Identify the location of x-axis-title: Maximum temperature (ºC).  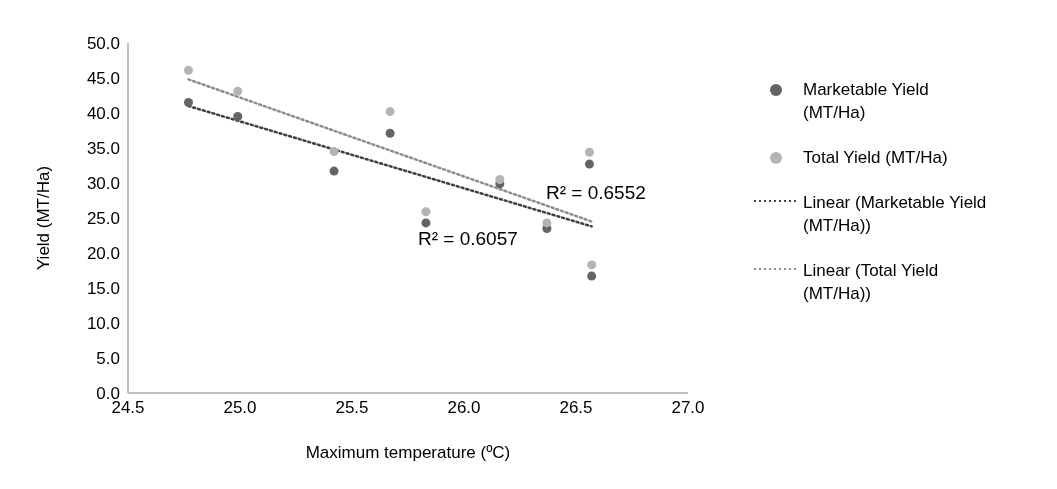
(408, 452).